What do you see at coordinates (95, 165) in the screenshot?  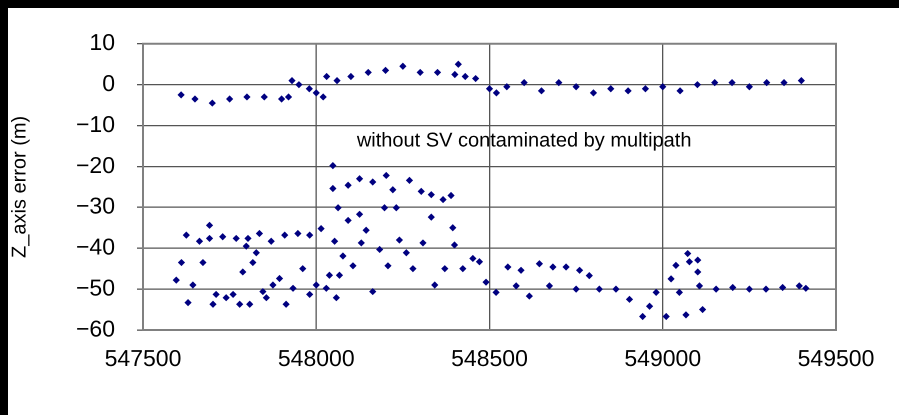 I see `y-tick-label: −20` at bounding box center [95, 165].